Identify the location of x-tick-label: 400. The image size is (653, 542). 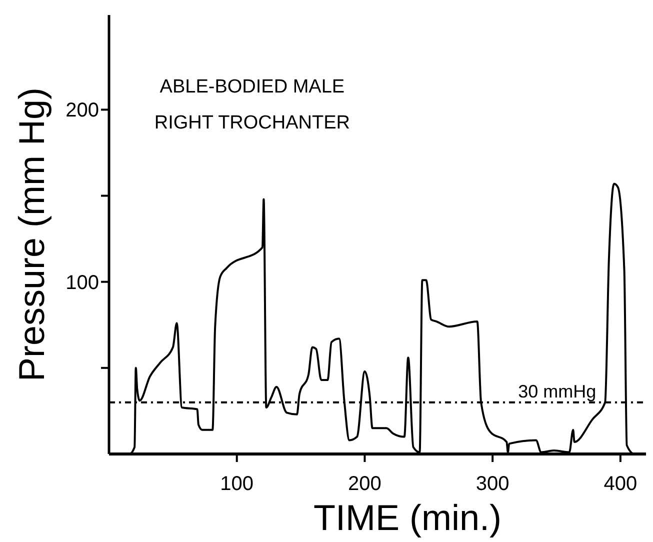
(621, 484).